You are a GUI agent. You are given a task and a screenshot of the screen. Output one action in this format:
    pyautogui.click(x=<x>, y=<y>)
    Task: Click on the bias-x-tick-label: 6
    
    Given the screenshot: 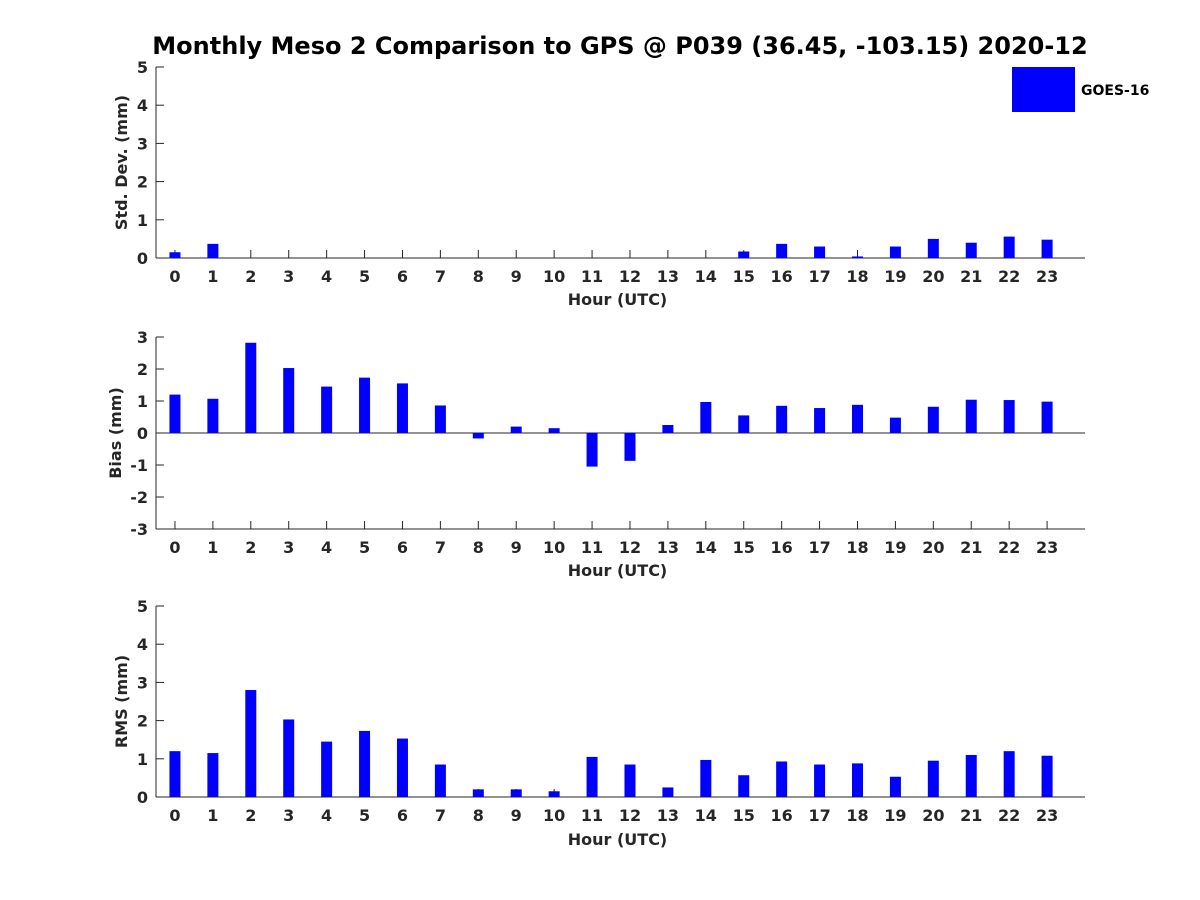 What is the action you would take?
    pyautogui.click(x=402, y=547)
    